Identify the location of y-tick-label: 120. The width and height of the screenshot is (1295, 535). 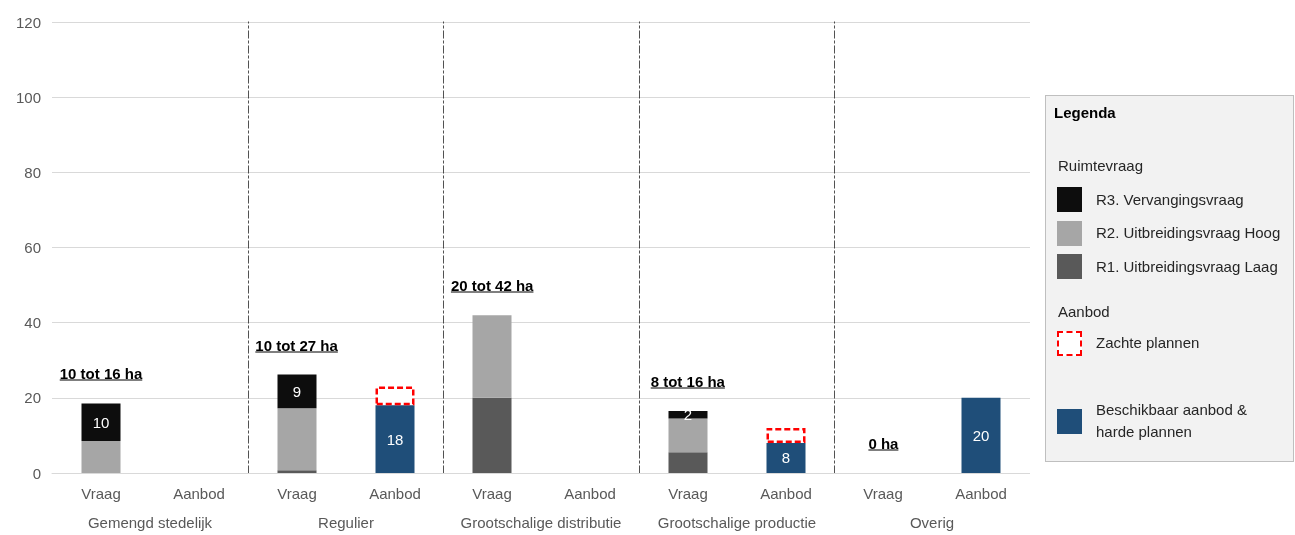
(28, 22).